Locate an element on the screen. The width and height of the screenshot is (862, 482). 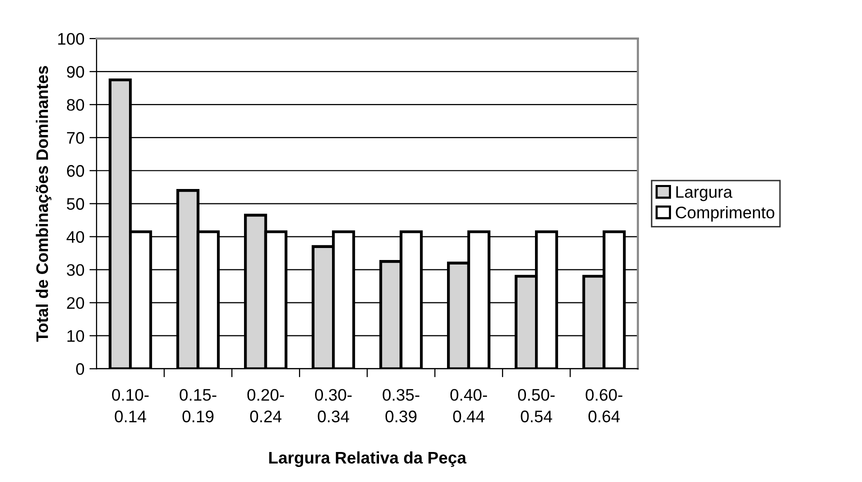
x-tick-label: 0.35-0.39 is located at coordinates (401, 405).